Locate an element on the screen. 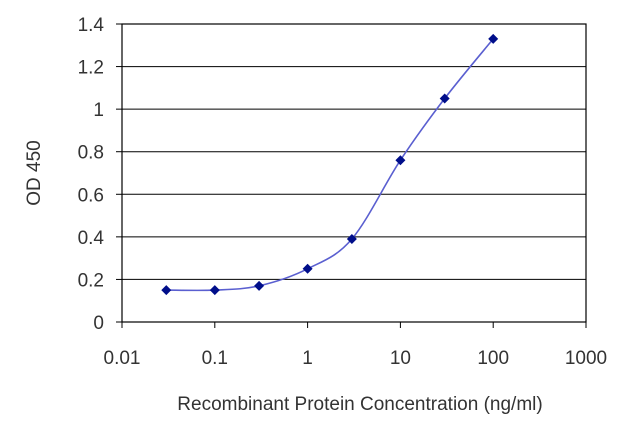  y-tick-label: 0.6 is located at coordinates (91, 195).